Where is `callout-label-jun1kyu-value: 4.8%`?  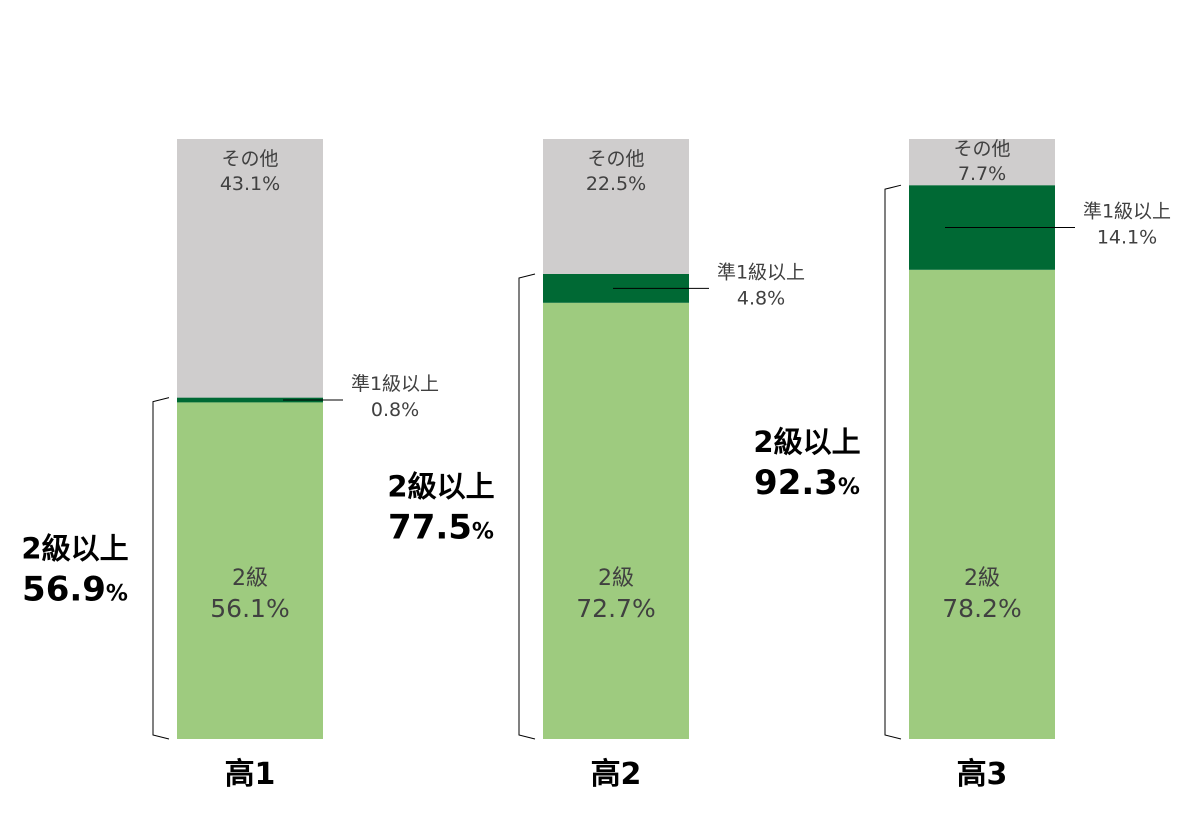
callout-label-jun1kyu-value: 4.8% is located at coordinates (761, 298).